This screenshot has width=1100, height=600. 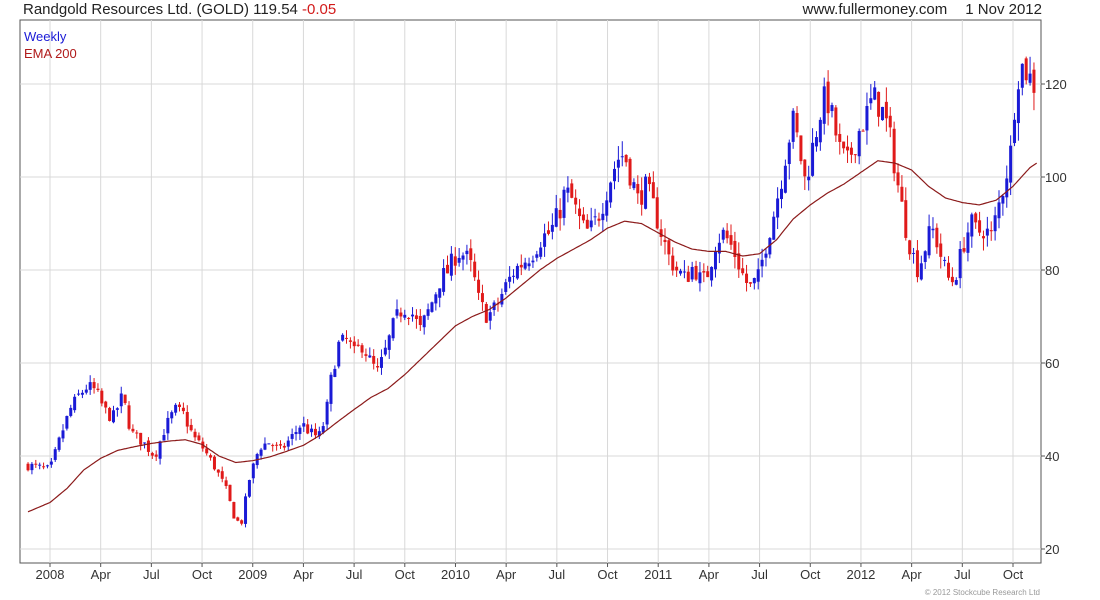 What do you see at coordinates (1003, 9) in the screenshot?
I see `chart-date: 1 Nov 2012` at bounding box center [1003, 9].